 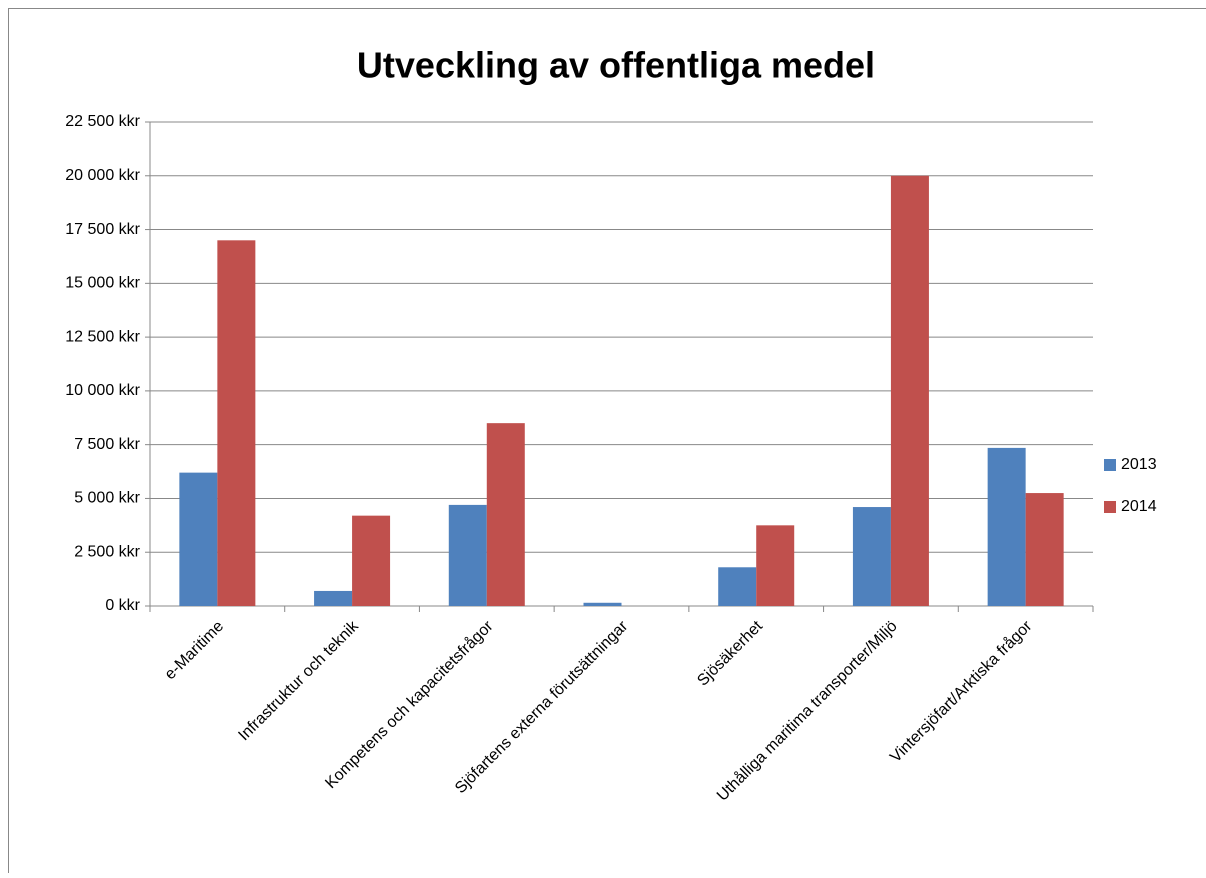 I want to click on y-tick-label: 0 kkr, so click(x=122, y=605).